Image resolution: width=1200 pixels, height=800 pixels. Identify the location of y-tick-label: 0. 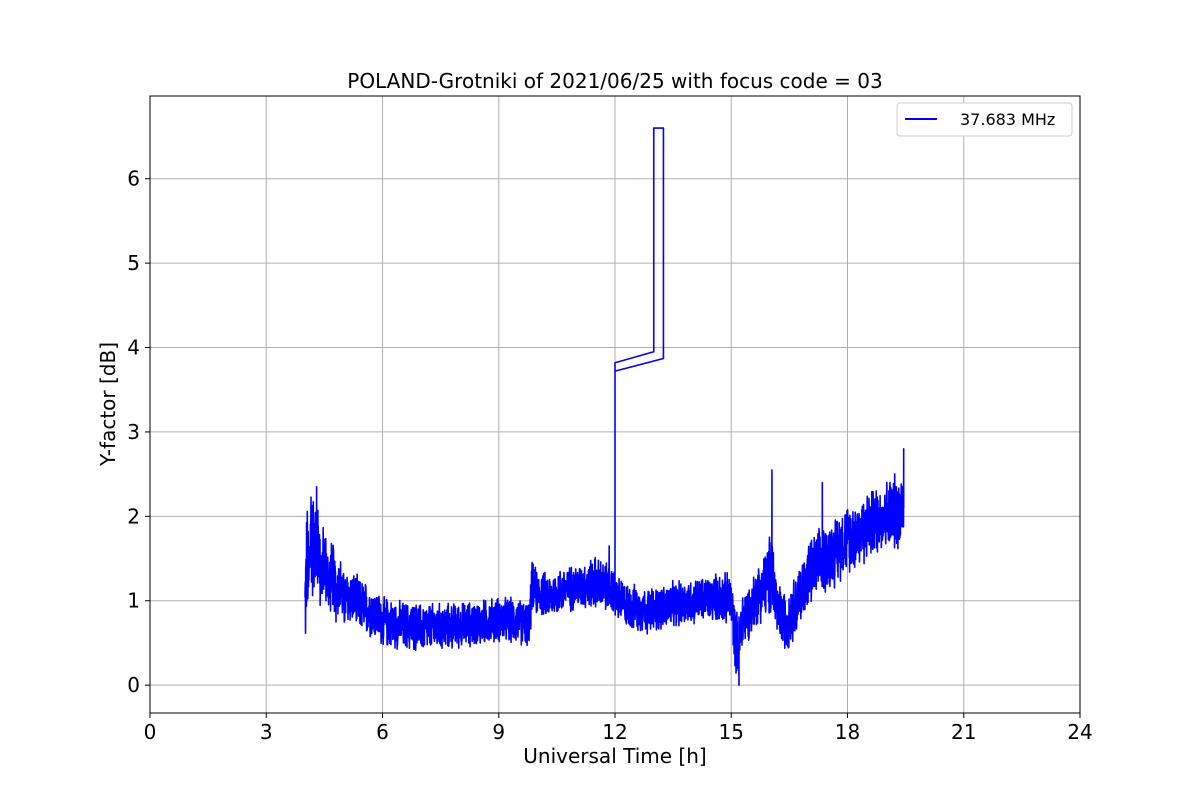
(133, 685).